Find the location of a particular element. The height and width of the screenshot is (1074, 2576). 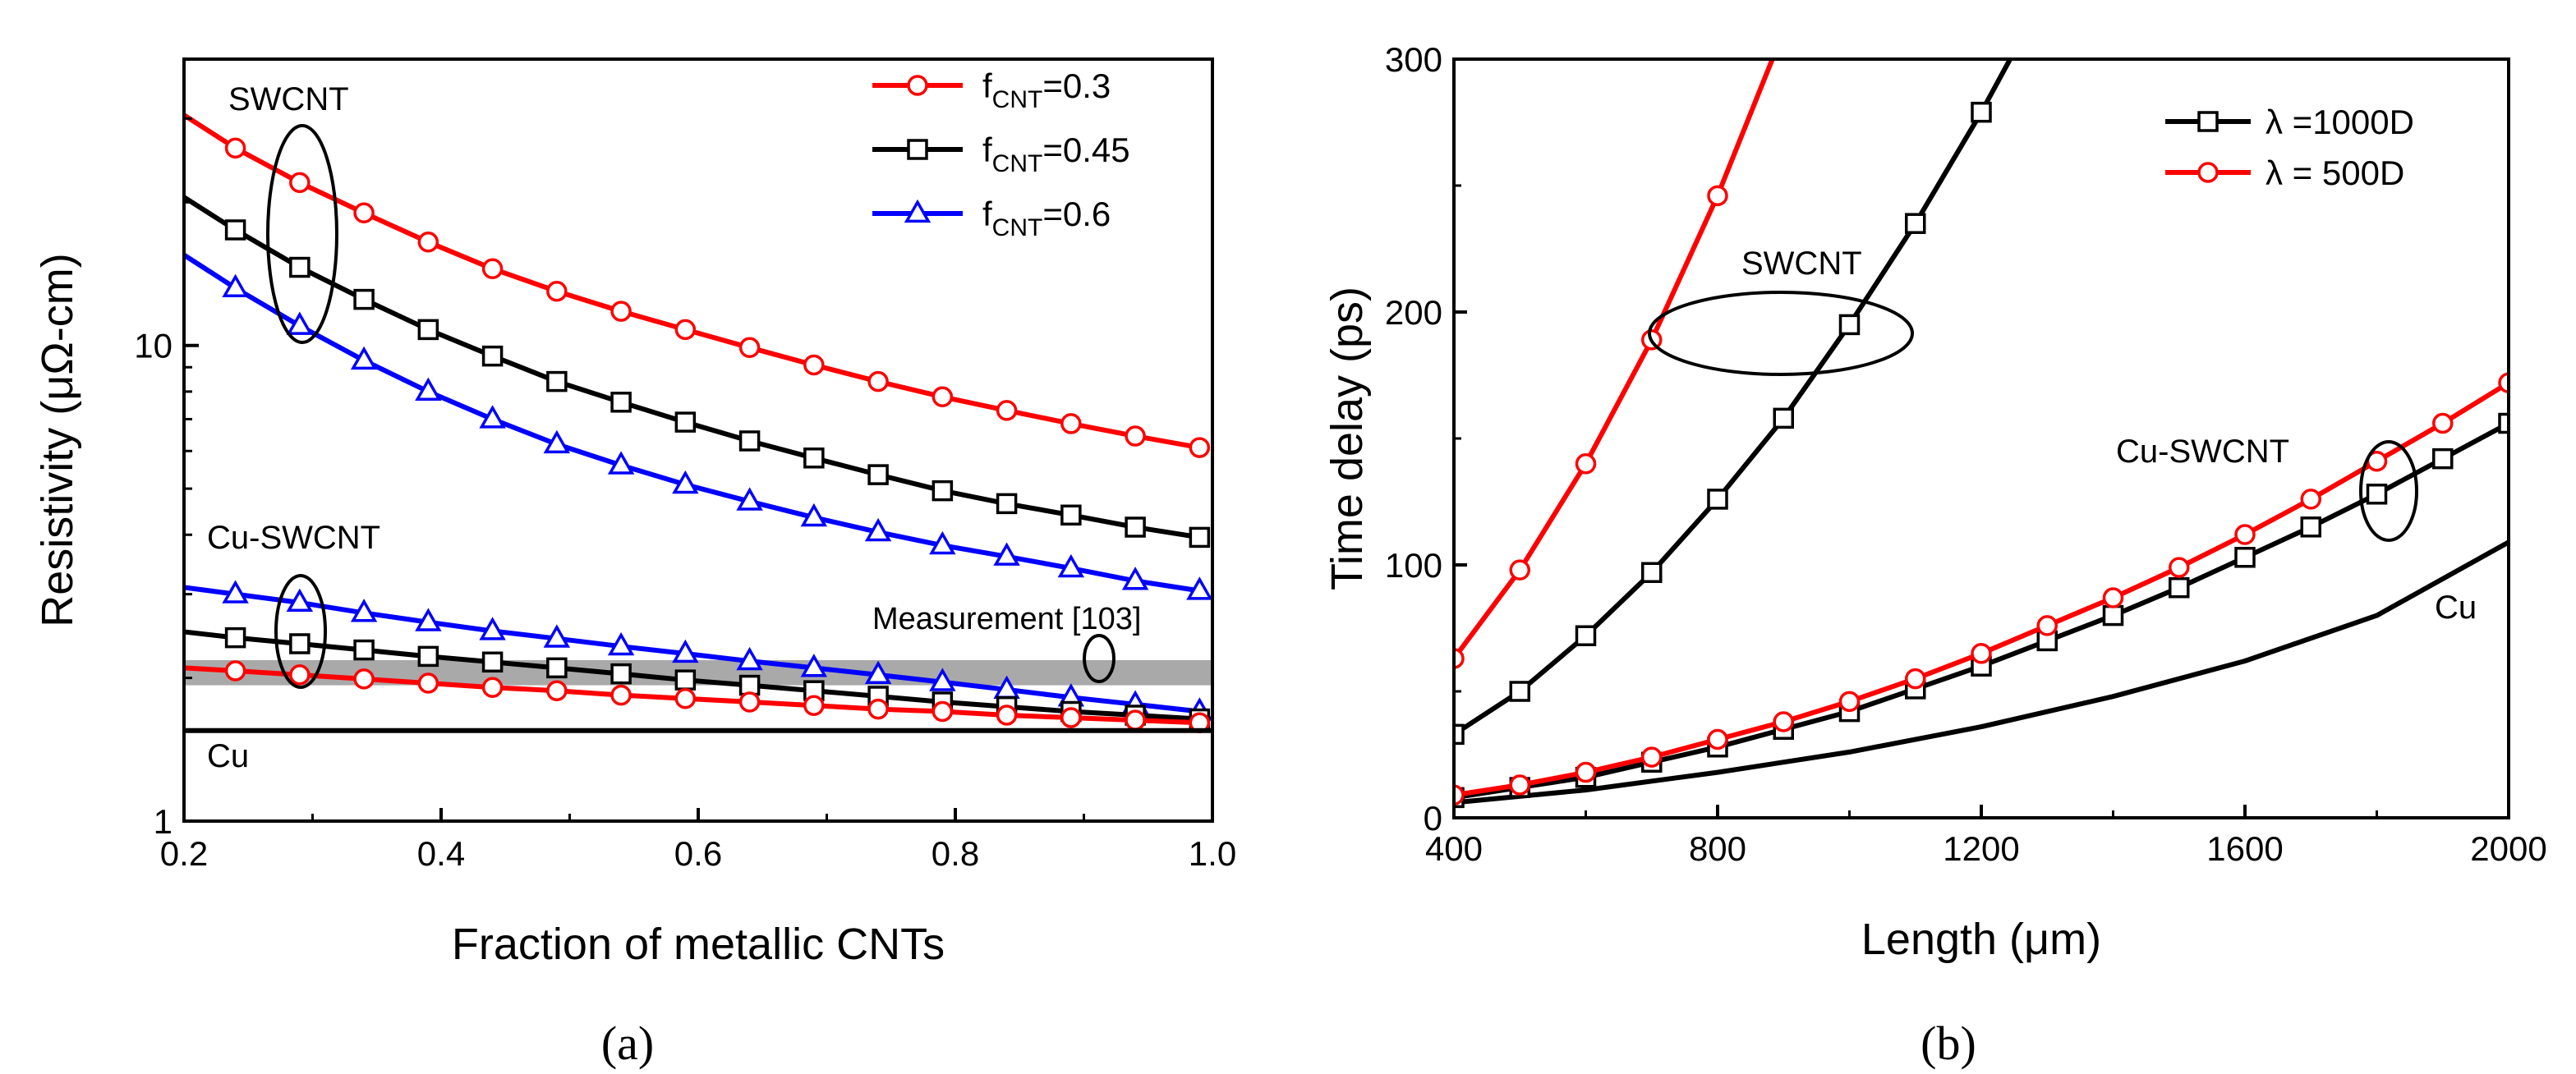

panel-label-b: (b) is located at coordinates (1948, 1043).